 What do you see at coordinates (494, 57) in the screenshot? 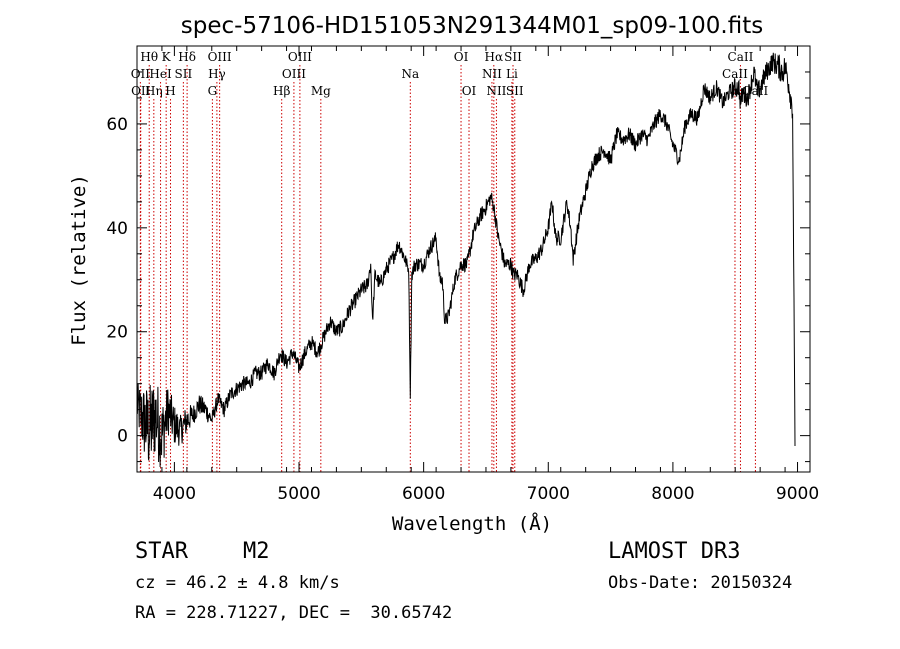
I see `line-marker-label: Hα` at bounding box center [494, 57].